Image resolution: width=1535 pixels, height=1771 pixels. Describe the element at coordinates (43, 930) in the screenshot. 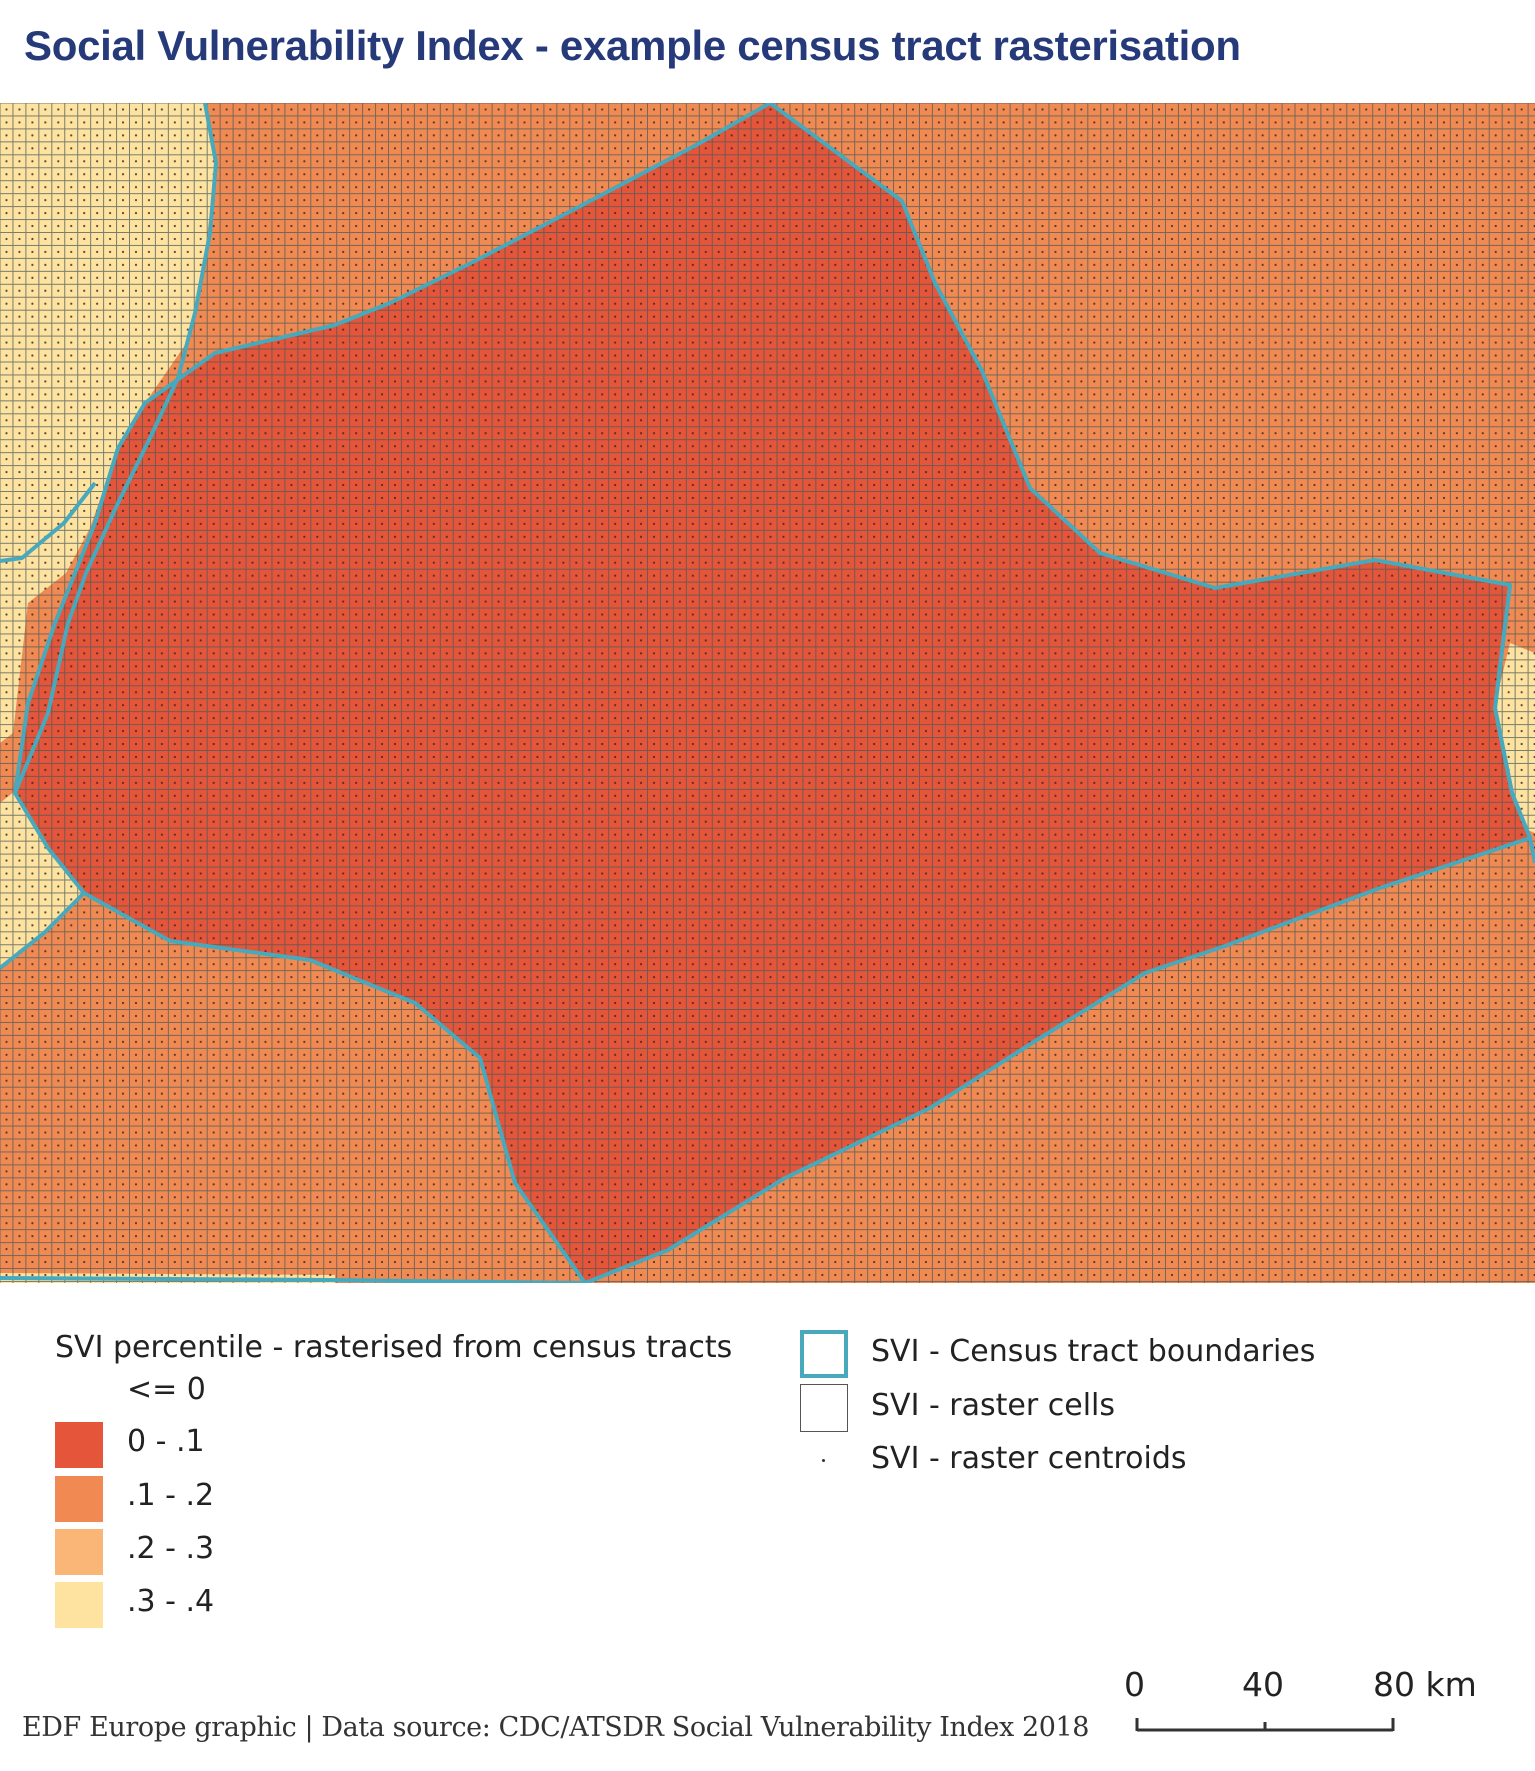

I see `neighbour-tract-boundary-southwest` at that location.